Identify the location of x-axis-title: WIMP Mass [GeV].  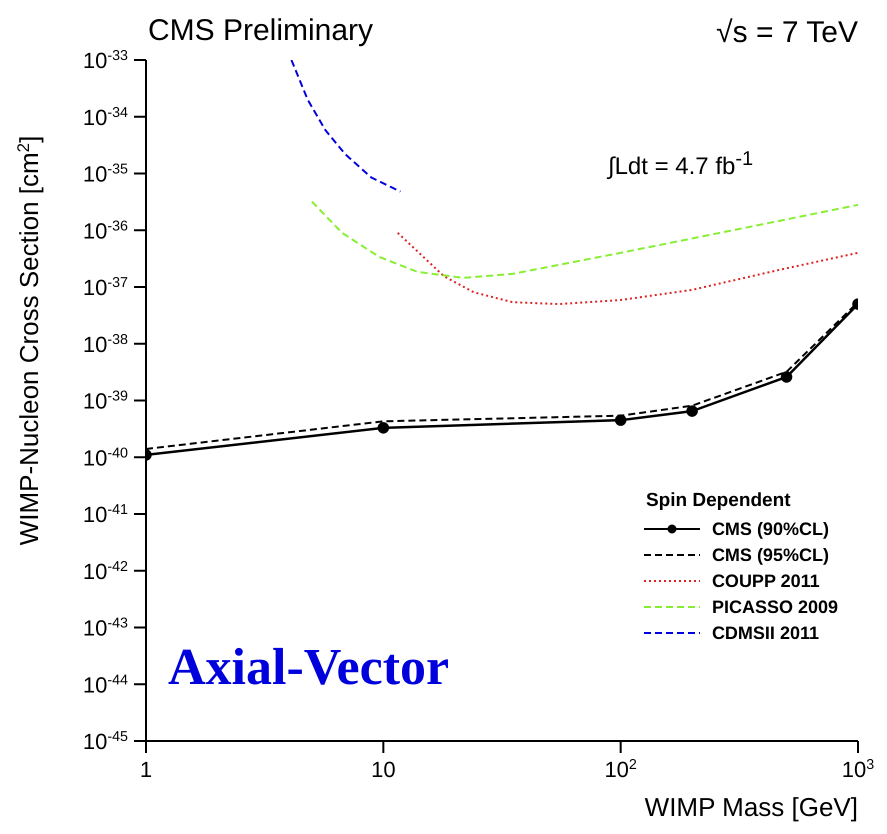
(751, 807).